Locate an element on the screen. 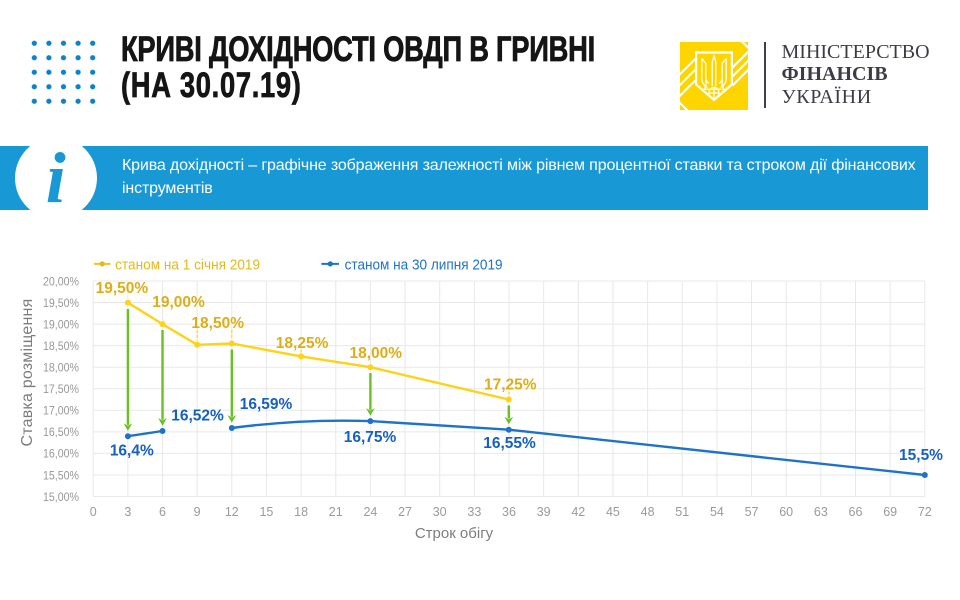  svg-text: 48 is located at coordinates (648, 512).